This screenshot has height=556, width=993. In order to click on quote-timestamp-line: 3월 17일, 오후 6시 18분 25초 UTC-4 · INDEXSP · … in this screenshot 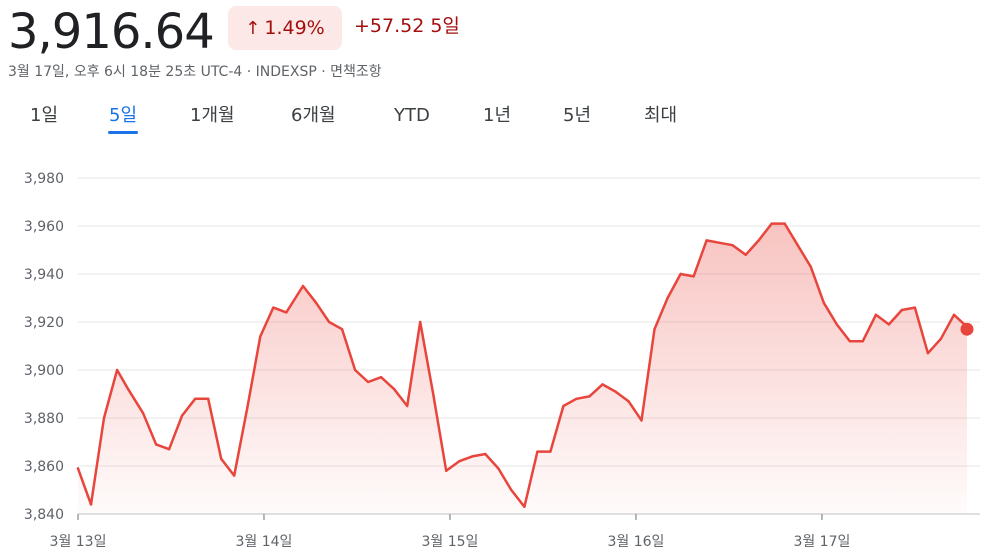, I will do `click(195, 72)`.